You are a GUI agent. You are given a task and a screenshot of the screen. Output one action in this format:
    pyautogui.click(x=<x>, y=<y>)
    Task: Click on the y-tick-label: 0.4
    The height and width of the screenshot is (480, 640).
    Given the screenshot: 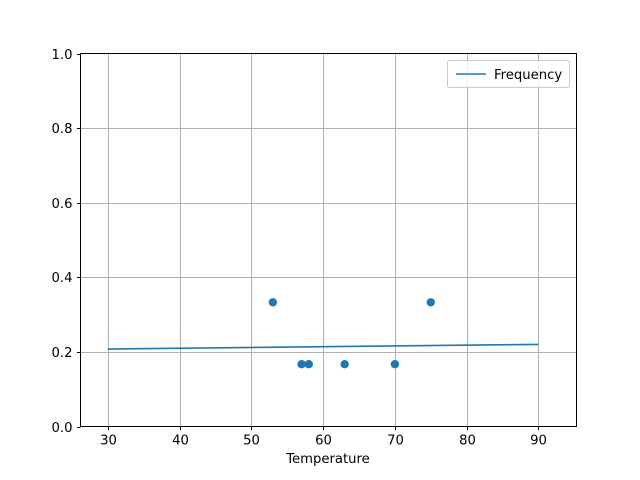 What is the action you would take?
    pyautogui.click(x=62, y=278)
    